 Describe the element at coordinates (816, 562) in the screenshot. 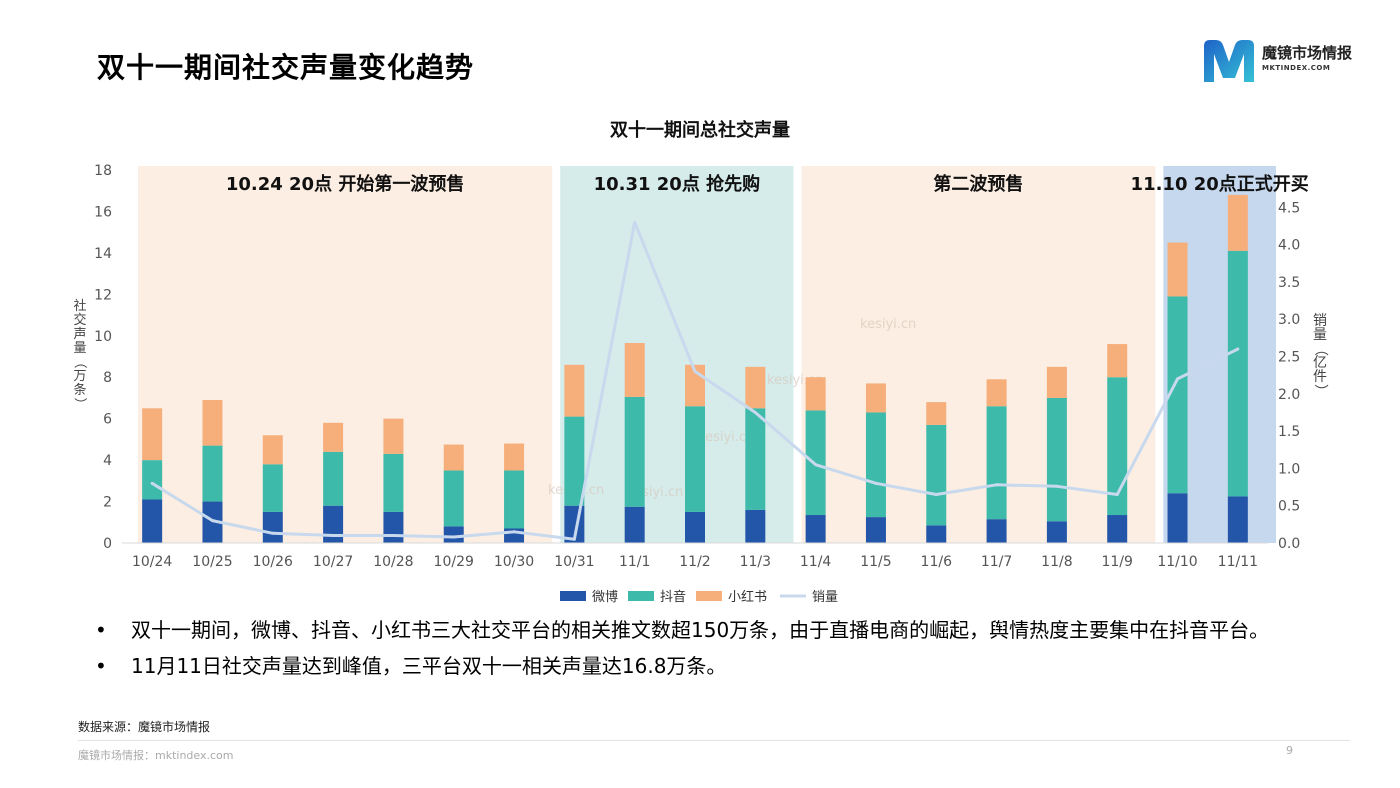

I see `x-tick-label: 11/4` at that location.